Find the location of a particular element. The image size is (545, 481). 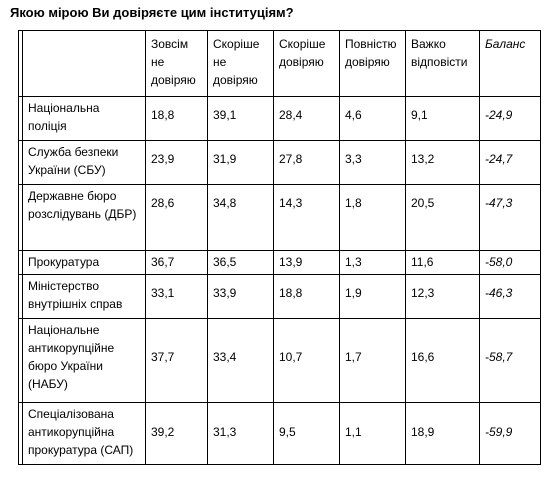

value-cell: 33,9 is located at coordinates (240, 296).